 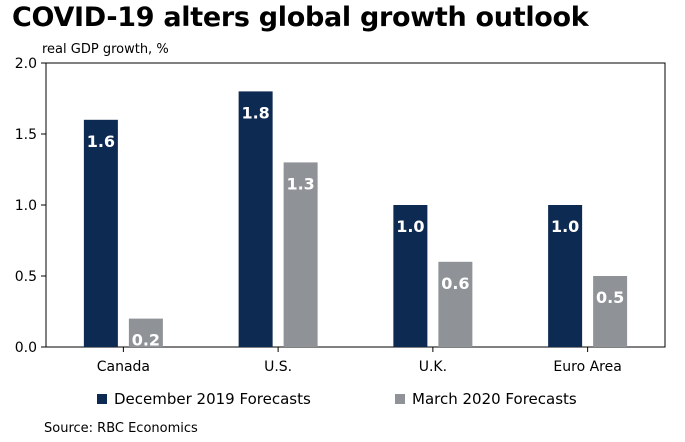 I want to click on data-label: 1.8, so click(x=255, y=112).